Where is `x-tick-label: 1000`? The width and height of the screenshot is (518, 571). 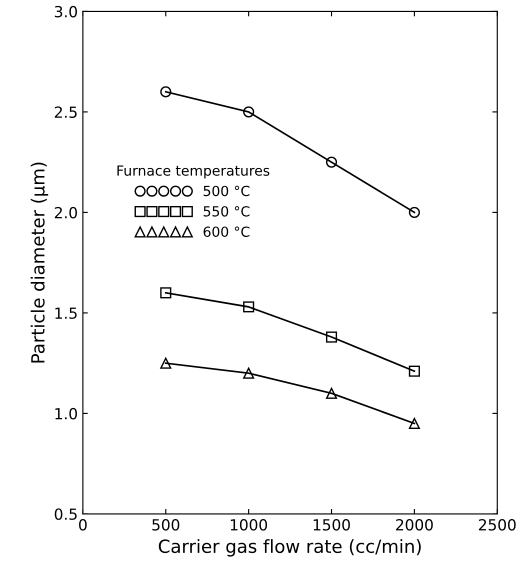 x-tick-label: 1000 is located at coordinates (249, 525).